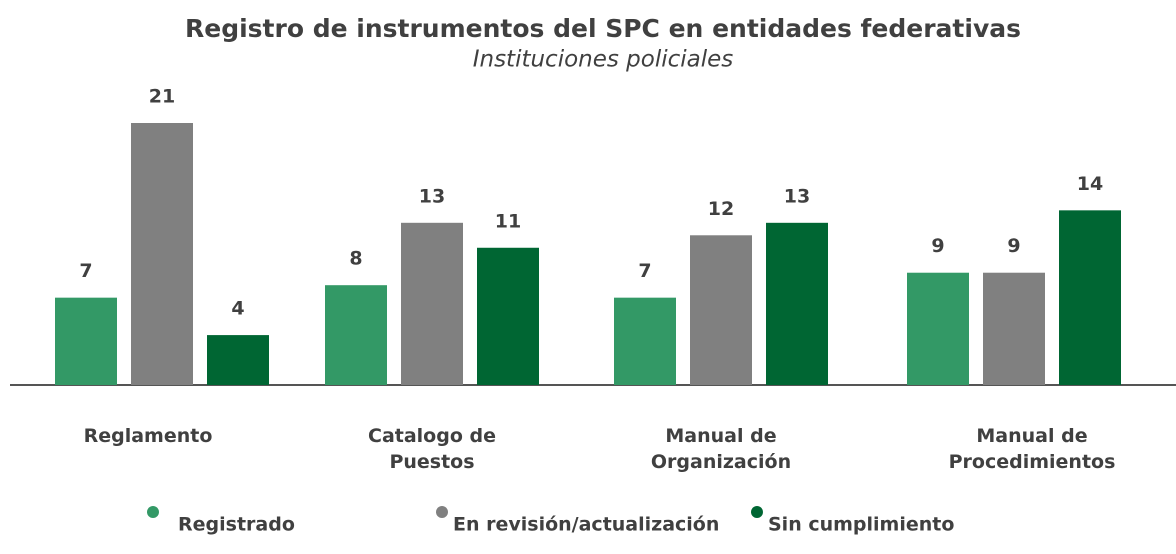  I want to click on value-label: 12, so click(721, 209).